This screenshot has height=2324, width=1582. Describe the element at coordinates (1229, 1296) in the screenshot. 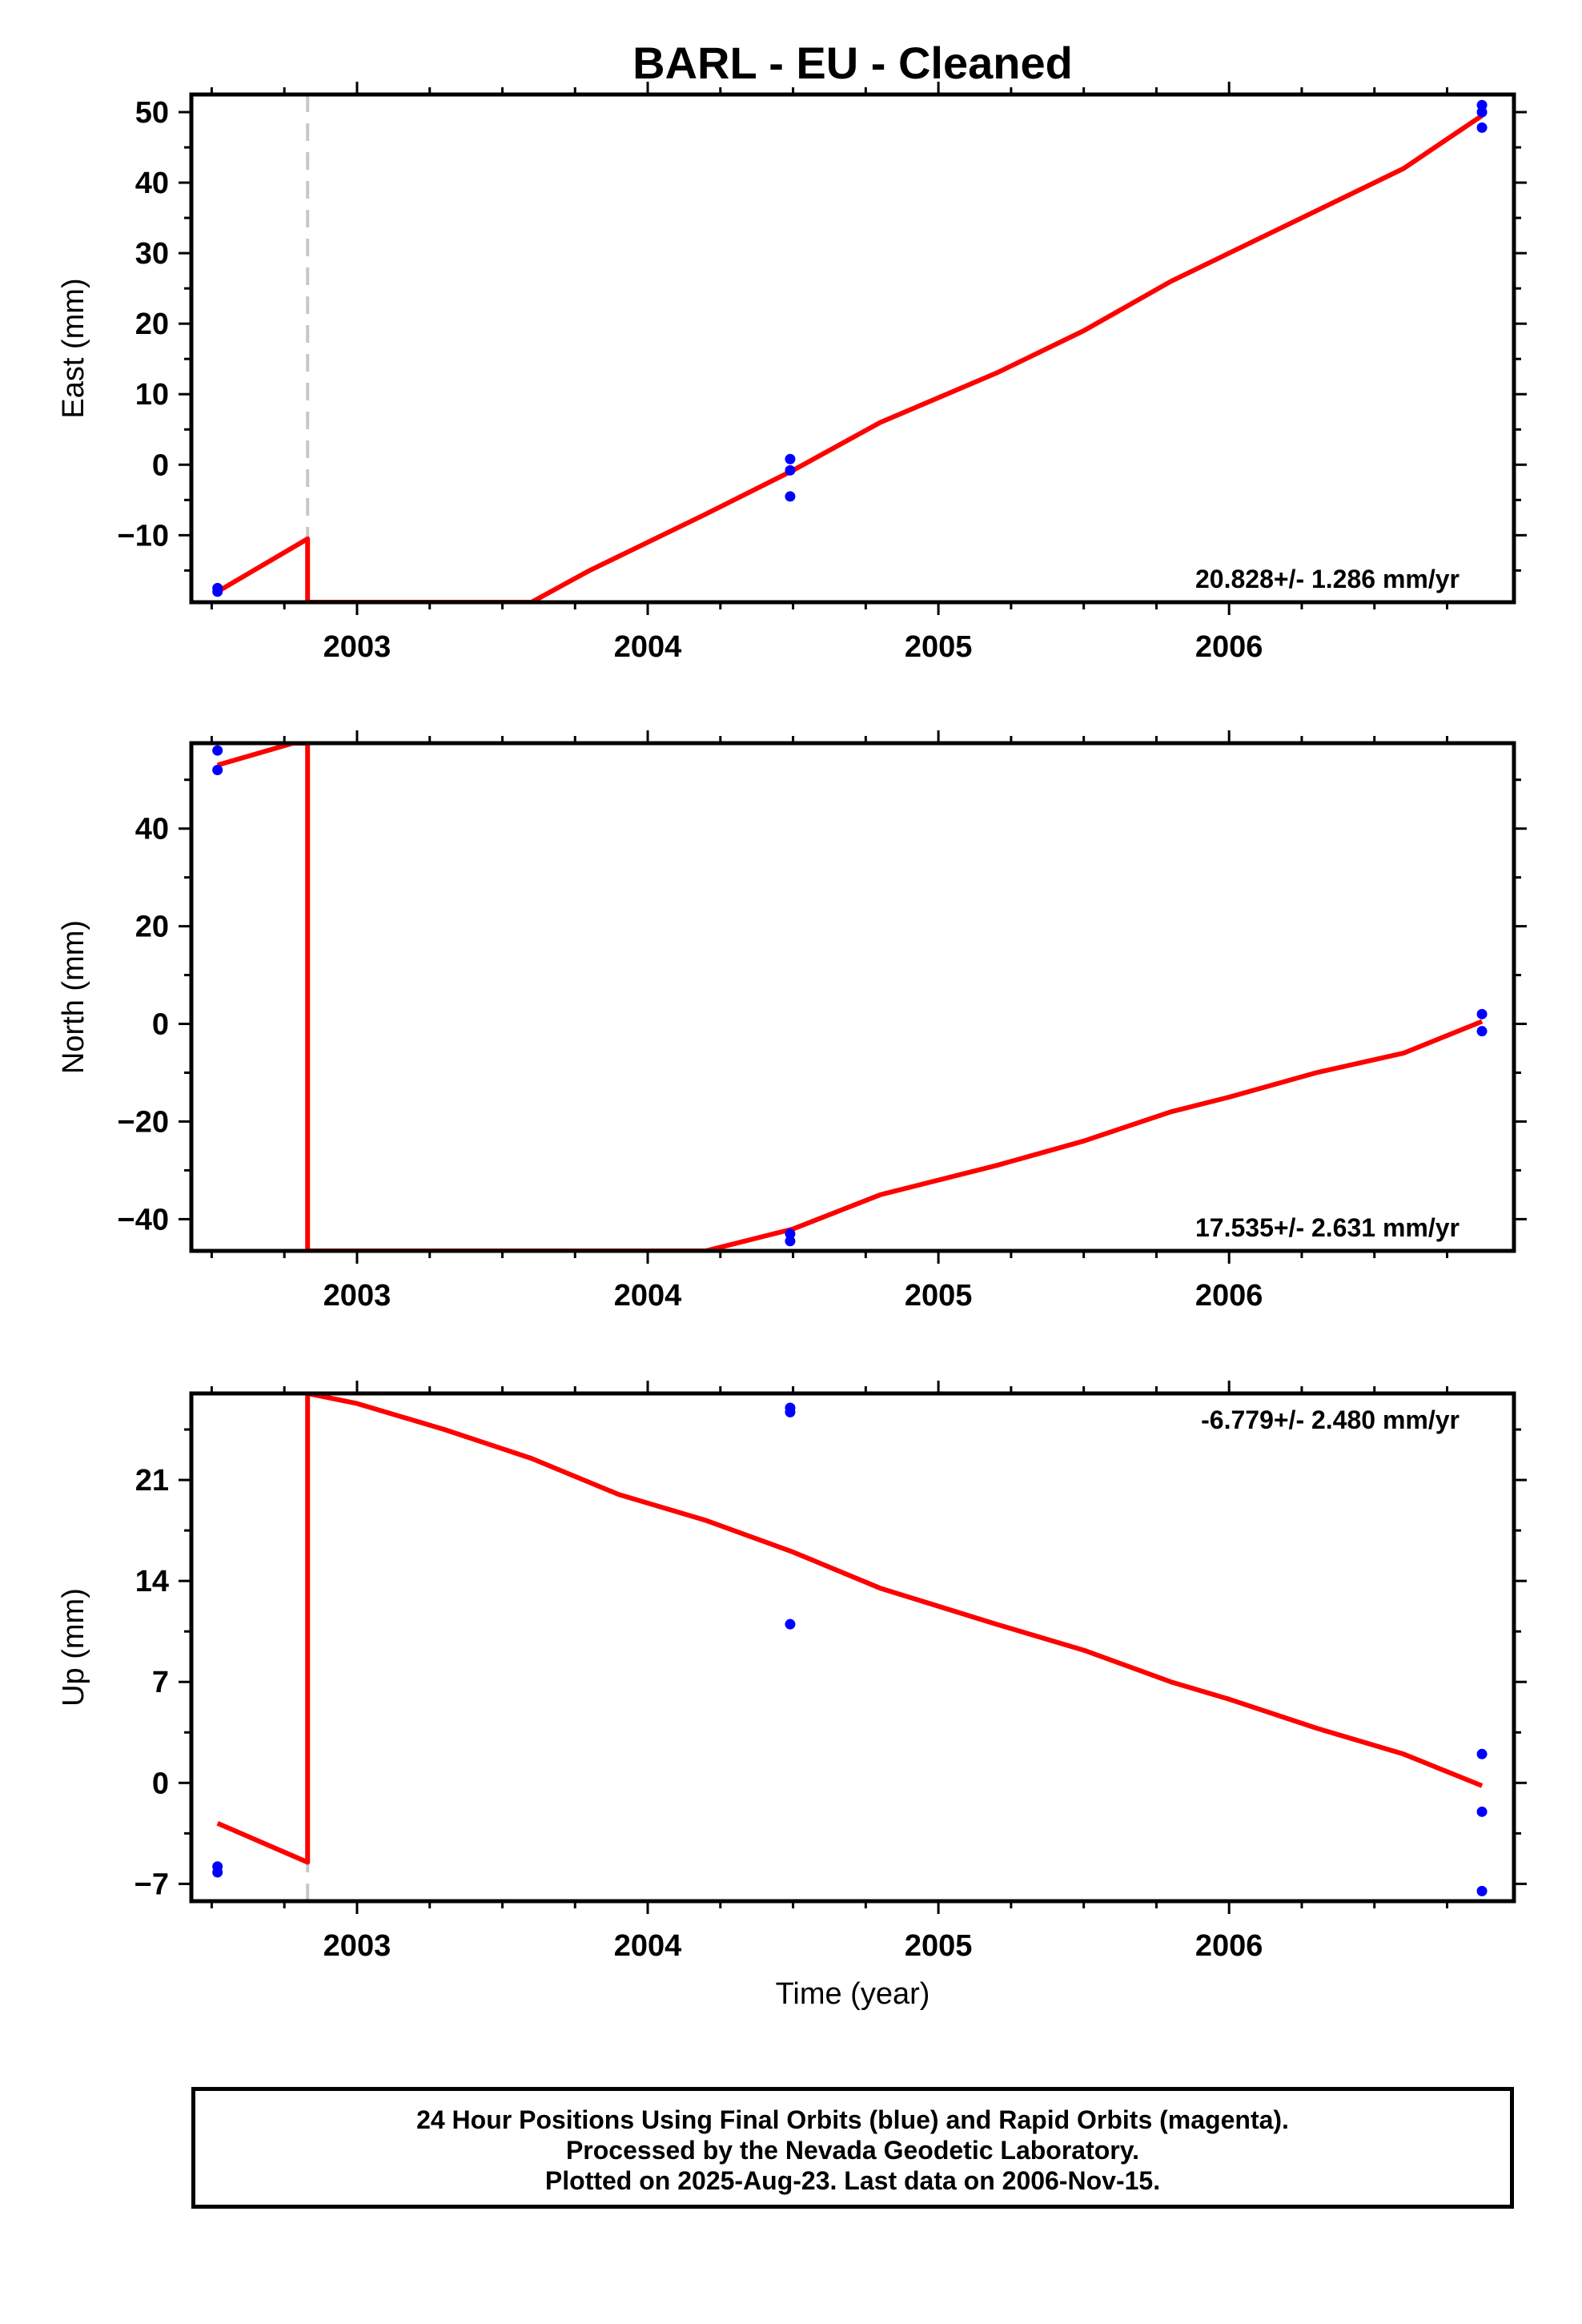

I see `north-xtick-label-2006: 2006` at that location.